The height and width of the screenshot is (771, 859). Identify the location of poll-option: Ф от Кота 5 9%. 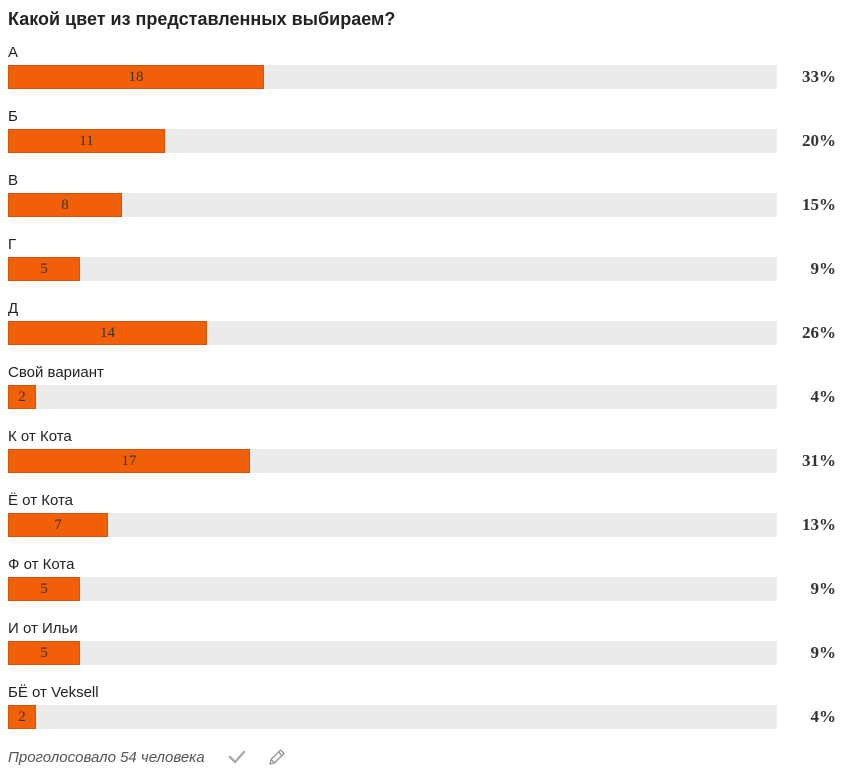
(430, 588).